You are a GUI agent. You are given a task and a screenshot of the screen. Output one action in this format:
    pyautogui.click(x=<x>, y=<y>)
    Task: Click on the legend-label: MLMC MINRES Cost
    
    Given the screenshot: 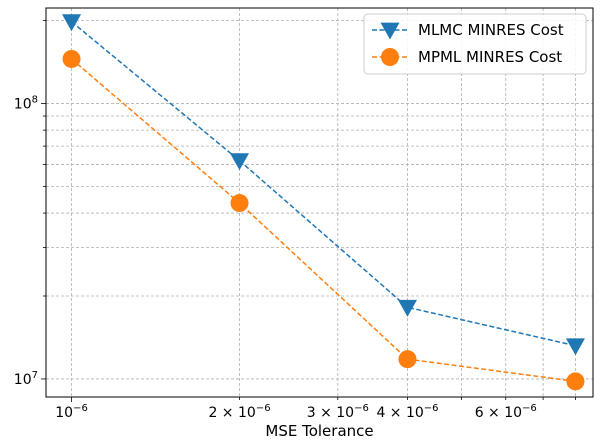 What is the action you would take?
    pyautogui.click(x=491, y=30)
    